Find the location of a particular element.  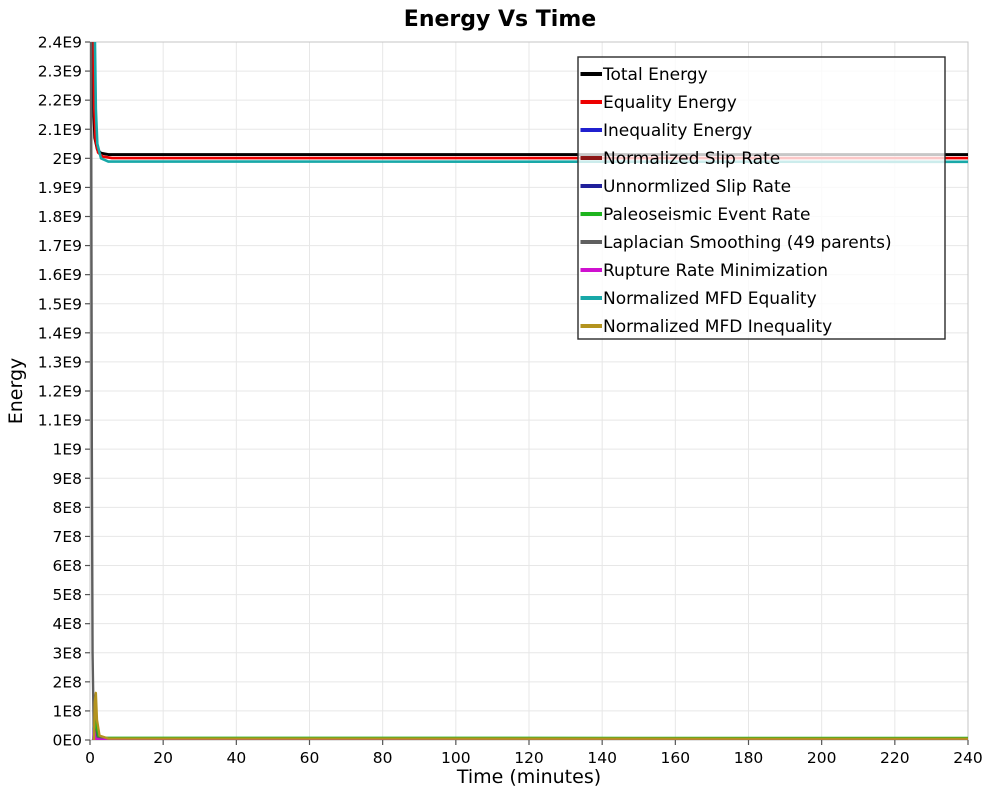

y-tick-label: 1.2E9 is located at coordinates (60, 392).